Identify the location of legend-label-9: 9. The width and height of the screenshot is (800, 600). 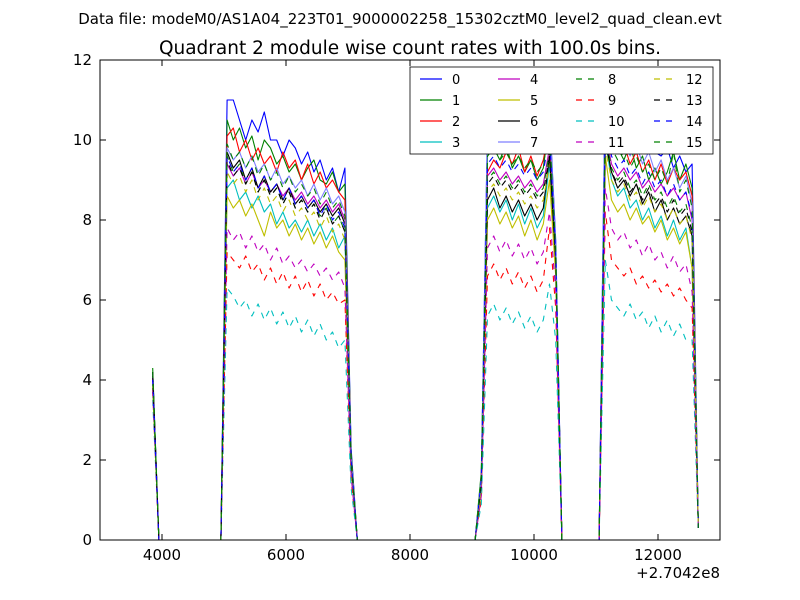
(612, 101).